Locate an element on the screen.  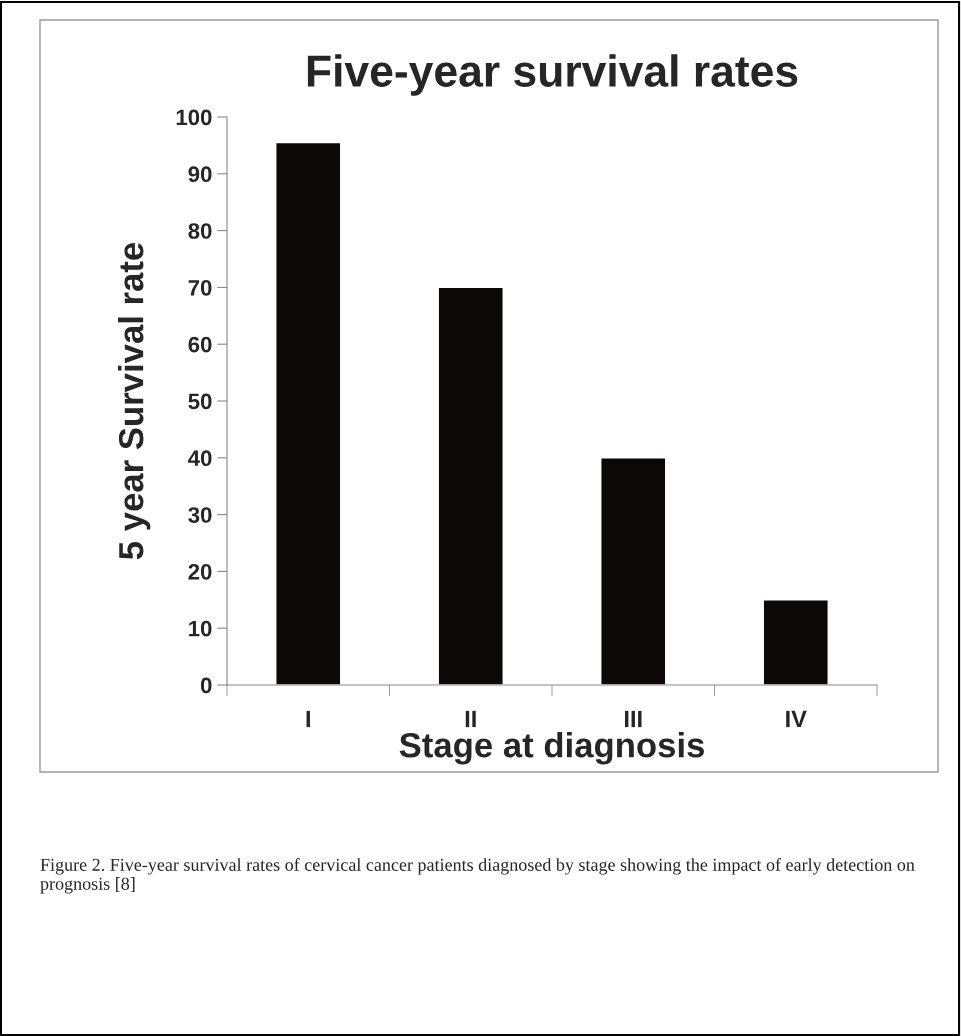
y-tick-label: 0 is located at coordinates (206, 685).